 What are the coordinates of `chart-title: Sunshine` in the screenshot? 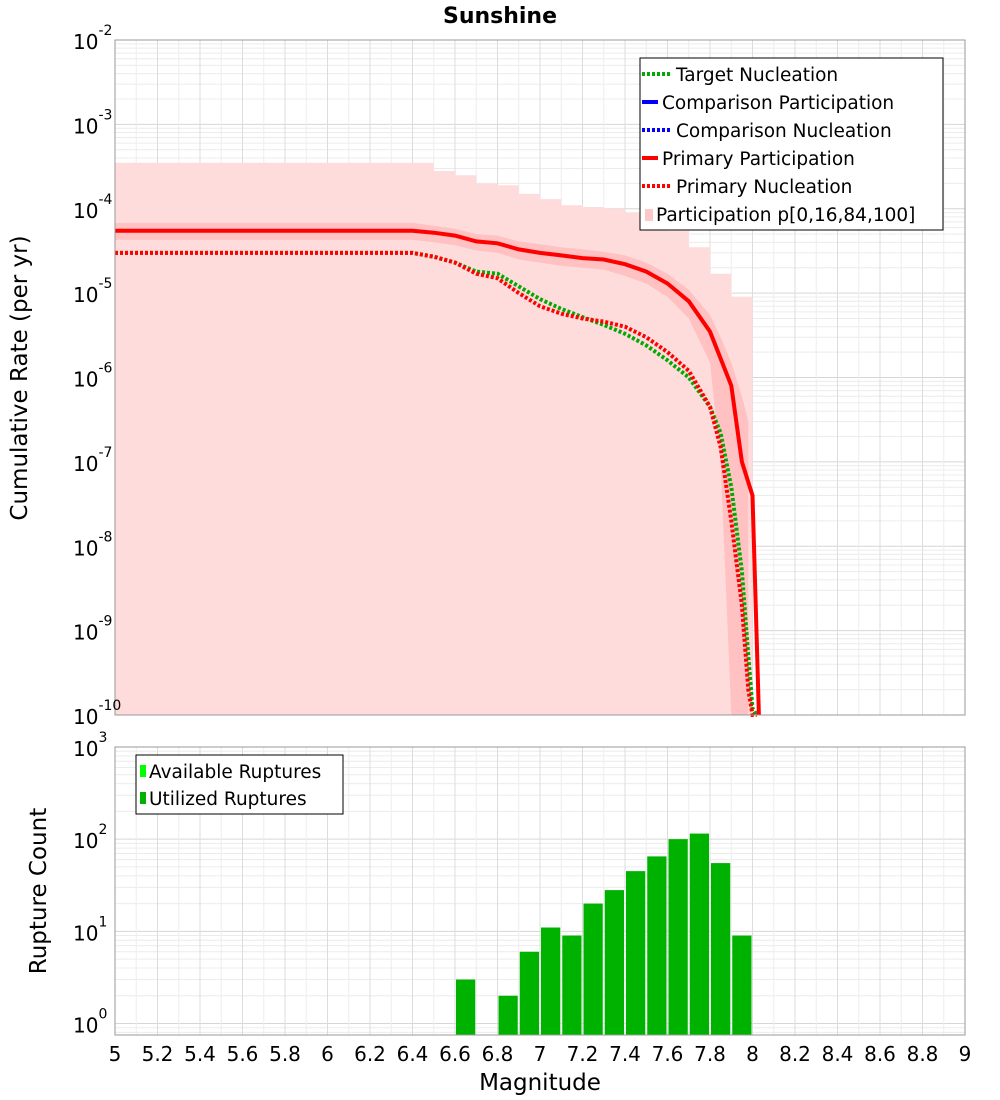 It's located at (500, 16).